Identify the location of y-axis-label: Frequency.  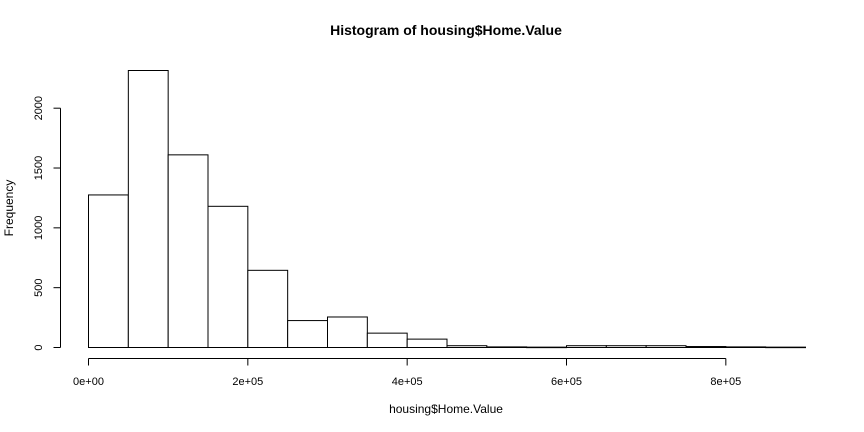
(9, 208).